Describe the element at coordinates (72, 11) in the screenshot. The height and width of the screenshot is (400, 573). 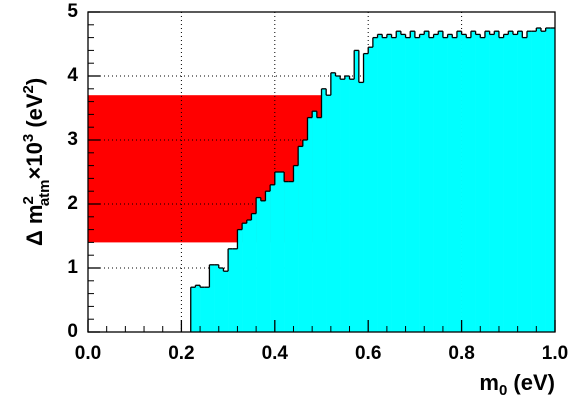
I see `y-tick-label: 5` at that location.